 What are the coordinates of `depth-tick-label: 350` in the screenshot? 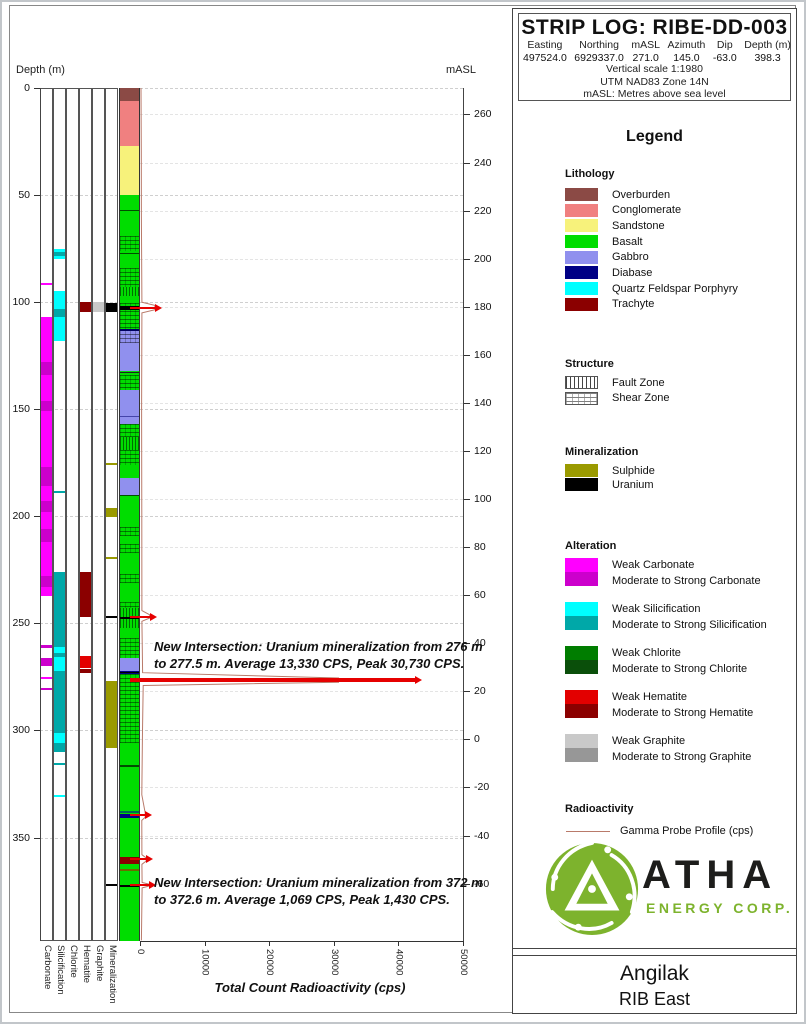 It's located at (21, 837).